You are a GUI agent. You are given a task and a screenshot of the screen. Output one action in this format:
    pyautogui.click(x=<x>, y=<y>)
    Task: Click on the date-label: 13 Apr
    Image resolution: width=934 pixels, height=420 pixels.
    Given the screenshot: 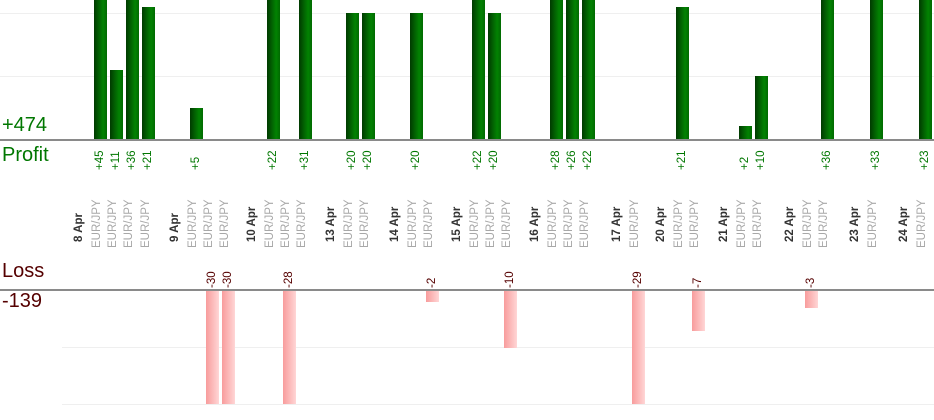 What is the action you would take?
    pyautogui.click(x=331, y=224)
    